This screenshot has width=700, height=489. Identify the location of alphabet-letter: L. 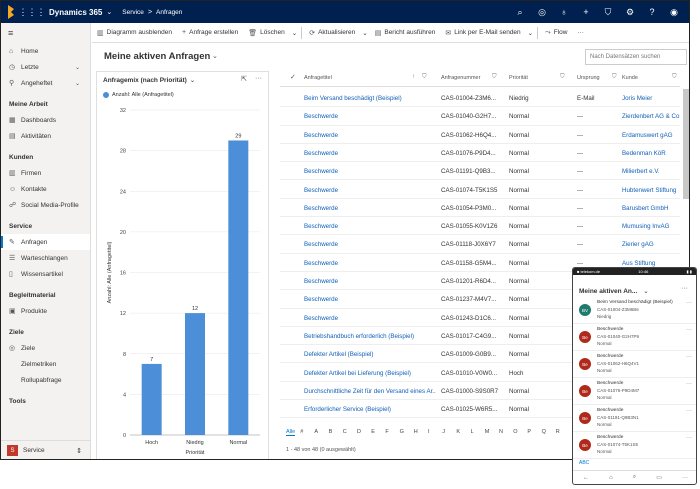
(472, 432).